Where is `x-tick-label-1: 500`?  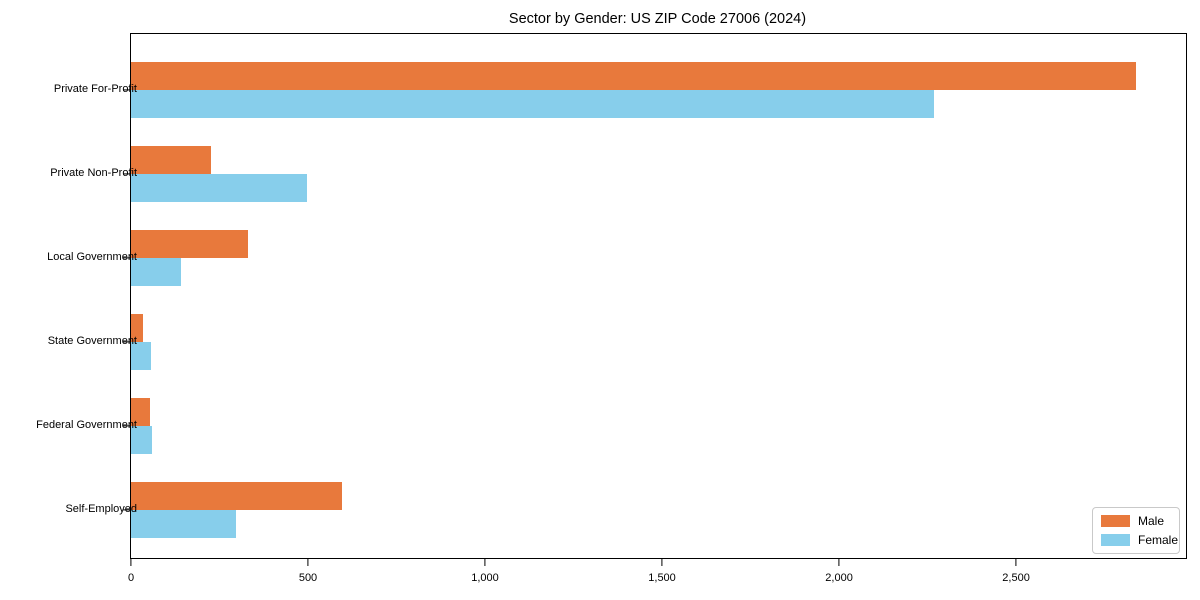
x-tick-label-1: 500 is located at coordinates (308, 578).